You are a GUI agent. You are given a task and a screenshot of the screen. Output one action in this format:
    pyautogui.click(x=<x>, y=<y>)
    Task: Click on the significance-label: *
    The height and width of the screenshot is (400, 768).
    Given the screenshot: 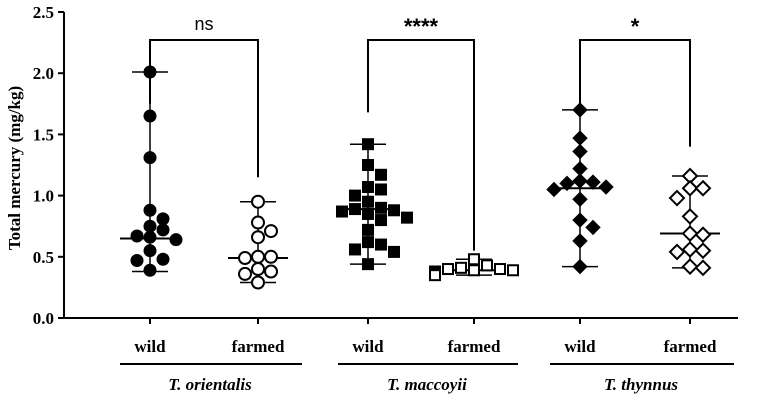 What is the action you would take?
    pyautogui.click(x=635, y=26)
    